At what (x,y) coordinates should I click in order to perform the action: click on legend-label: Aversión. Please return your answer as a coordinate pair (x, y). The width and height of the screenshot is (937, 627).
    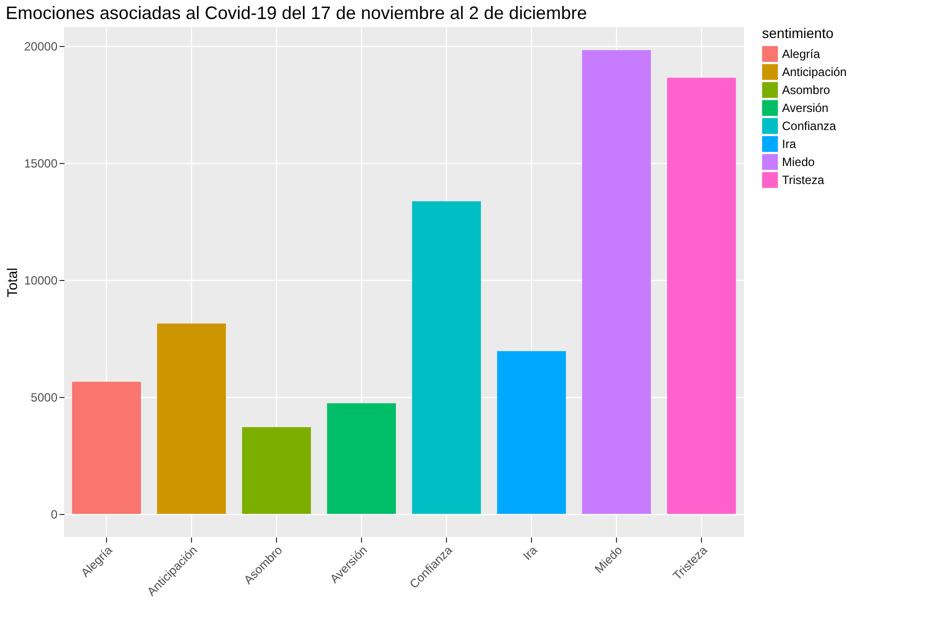
    Looking at the image, I should click on (805, 108).